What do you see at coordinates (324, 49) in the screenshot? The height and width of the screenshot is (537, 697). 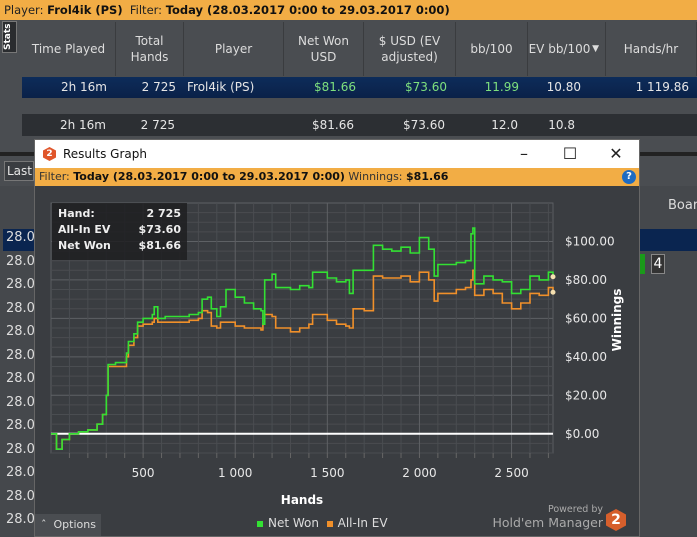 I see `col-net-won: Net Won USD` at bounding box center [324, 49].